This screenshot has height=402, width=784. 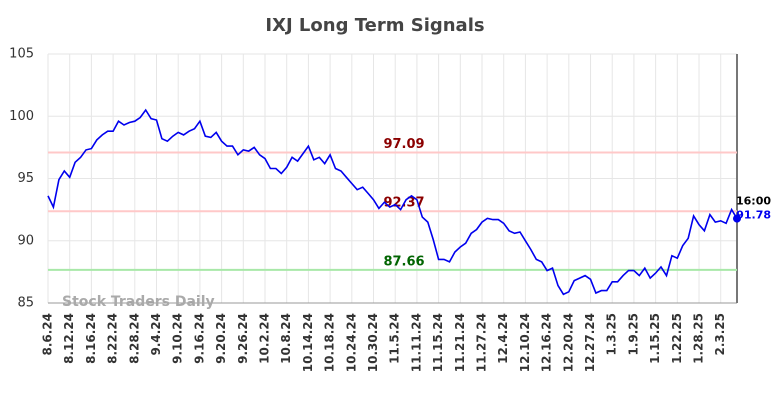 I want to click on x-tick-label: 12.10.24, so click(x=525, y=342).